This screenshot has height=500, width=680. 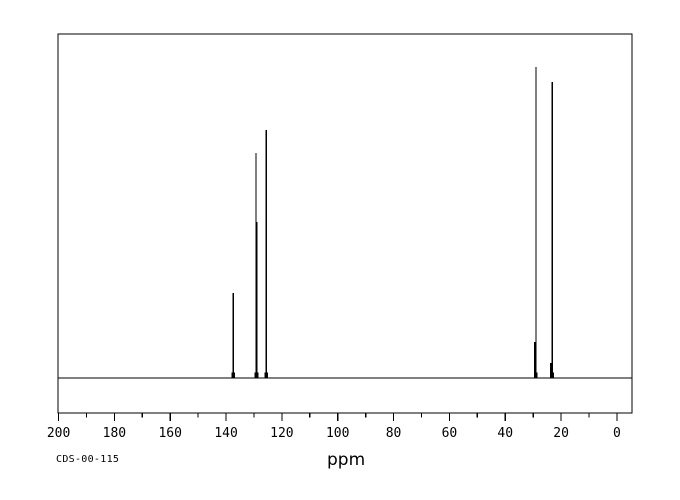 I want to click on x-axis-tick-label: 60, so click(x=450, y=433).